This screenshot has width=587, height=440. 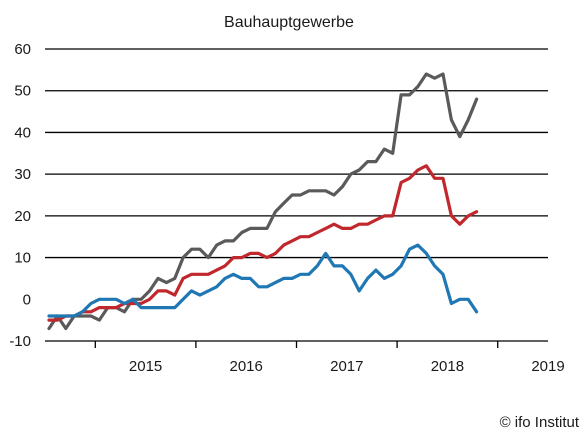 What do you see at coordinates (145, 366) in the screenshot?
I see `x-tick-label: 2015` at bounding box center [145, 366].